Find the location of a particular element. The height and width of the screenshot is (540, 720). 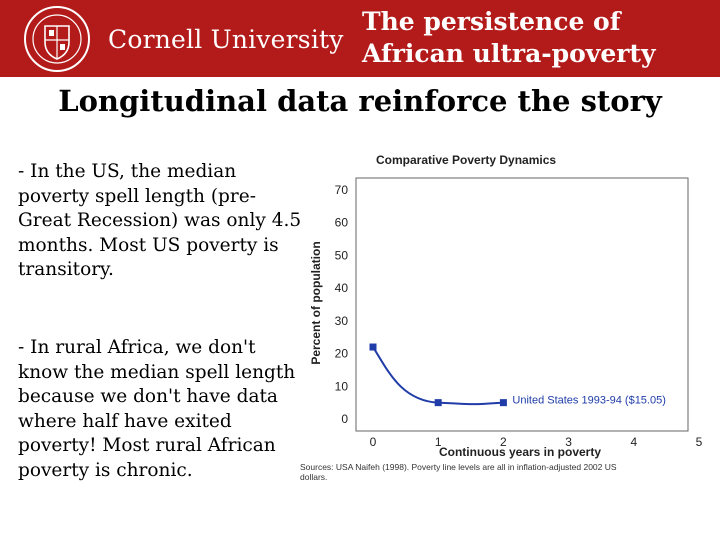

y-tick-label: 40 is located at coordinates (342, 288).